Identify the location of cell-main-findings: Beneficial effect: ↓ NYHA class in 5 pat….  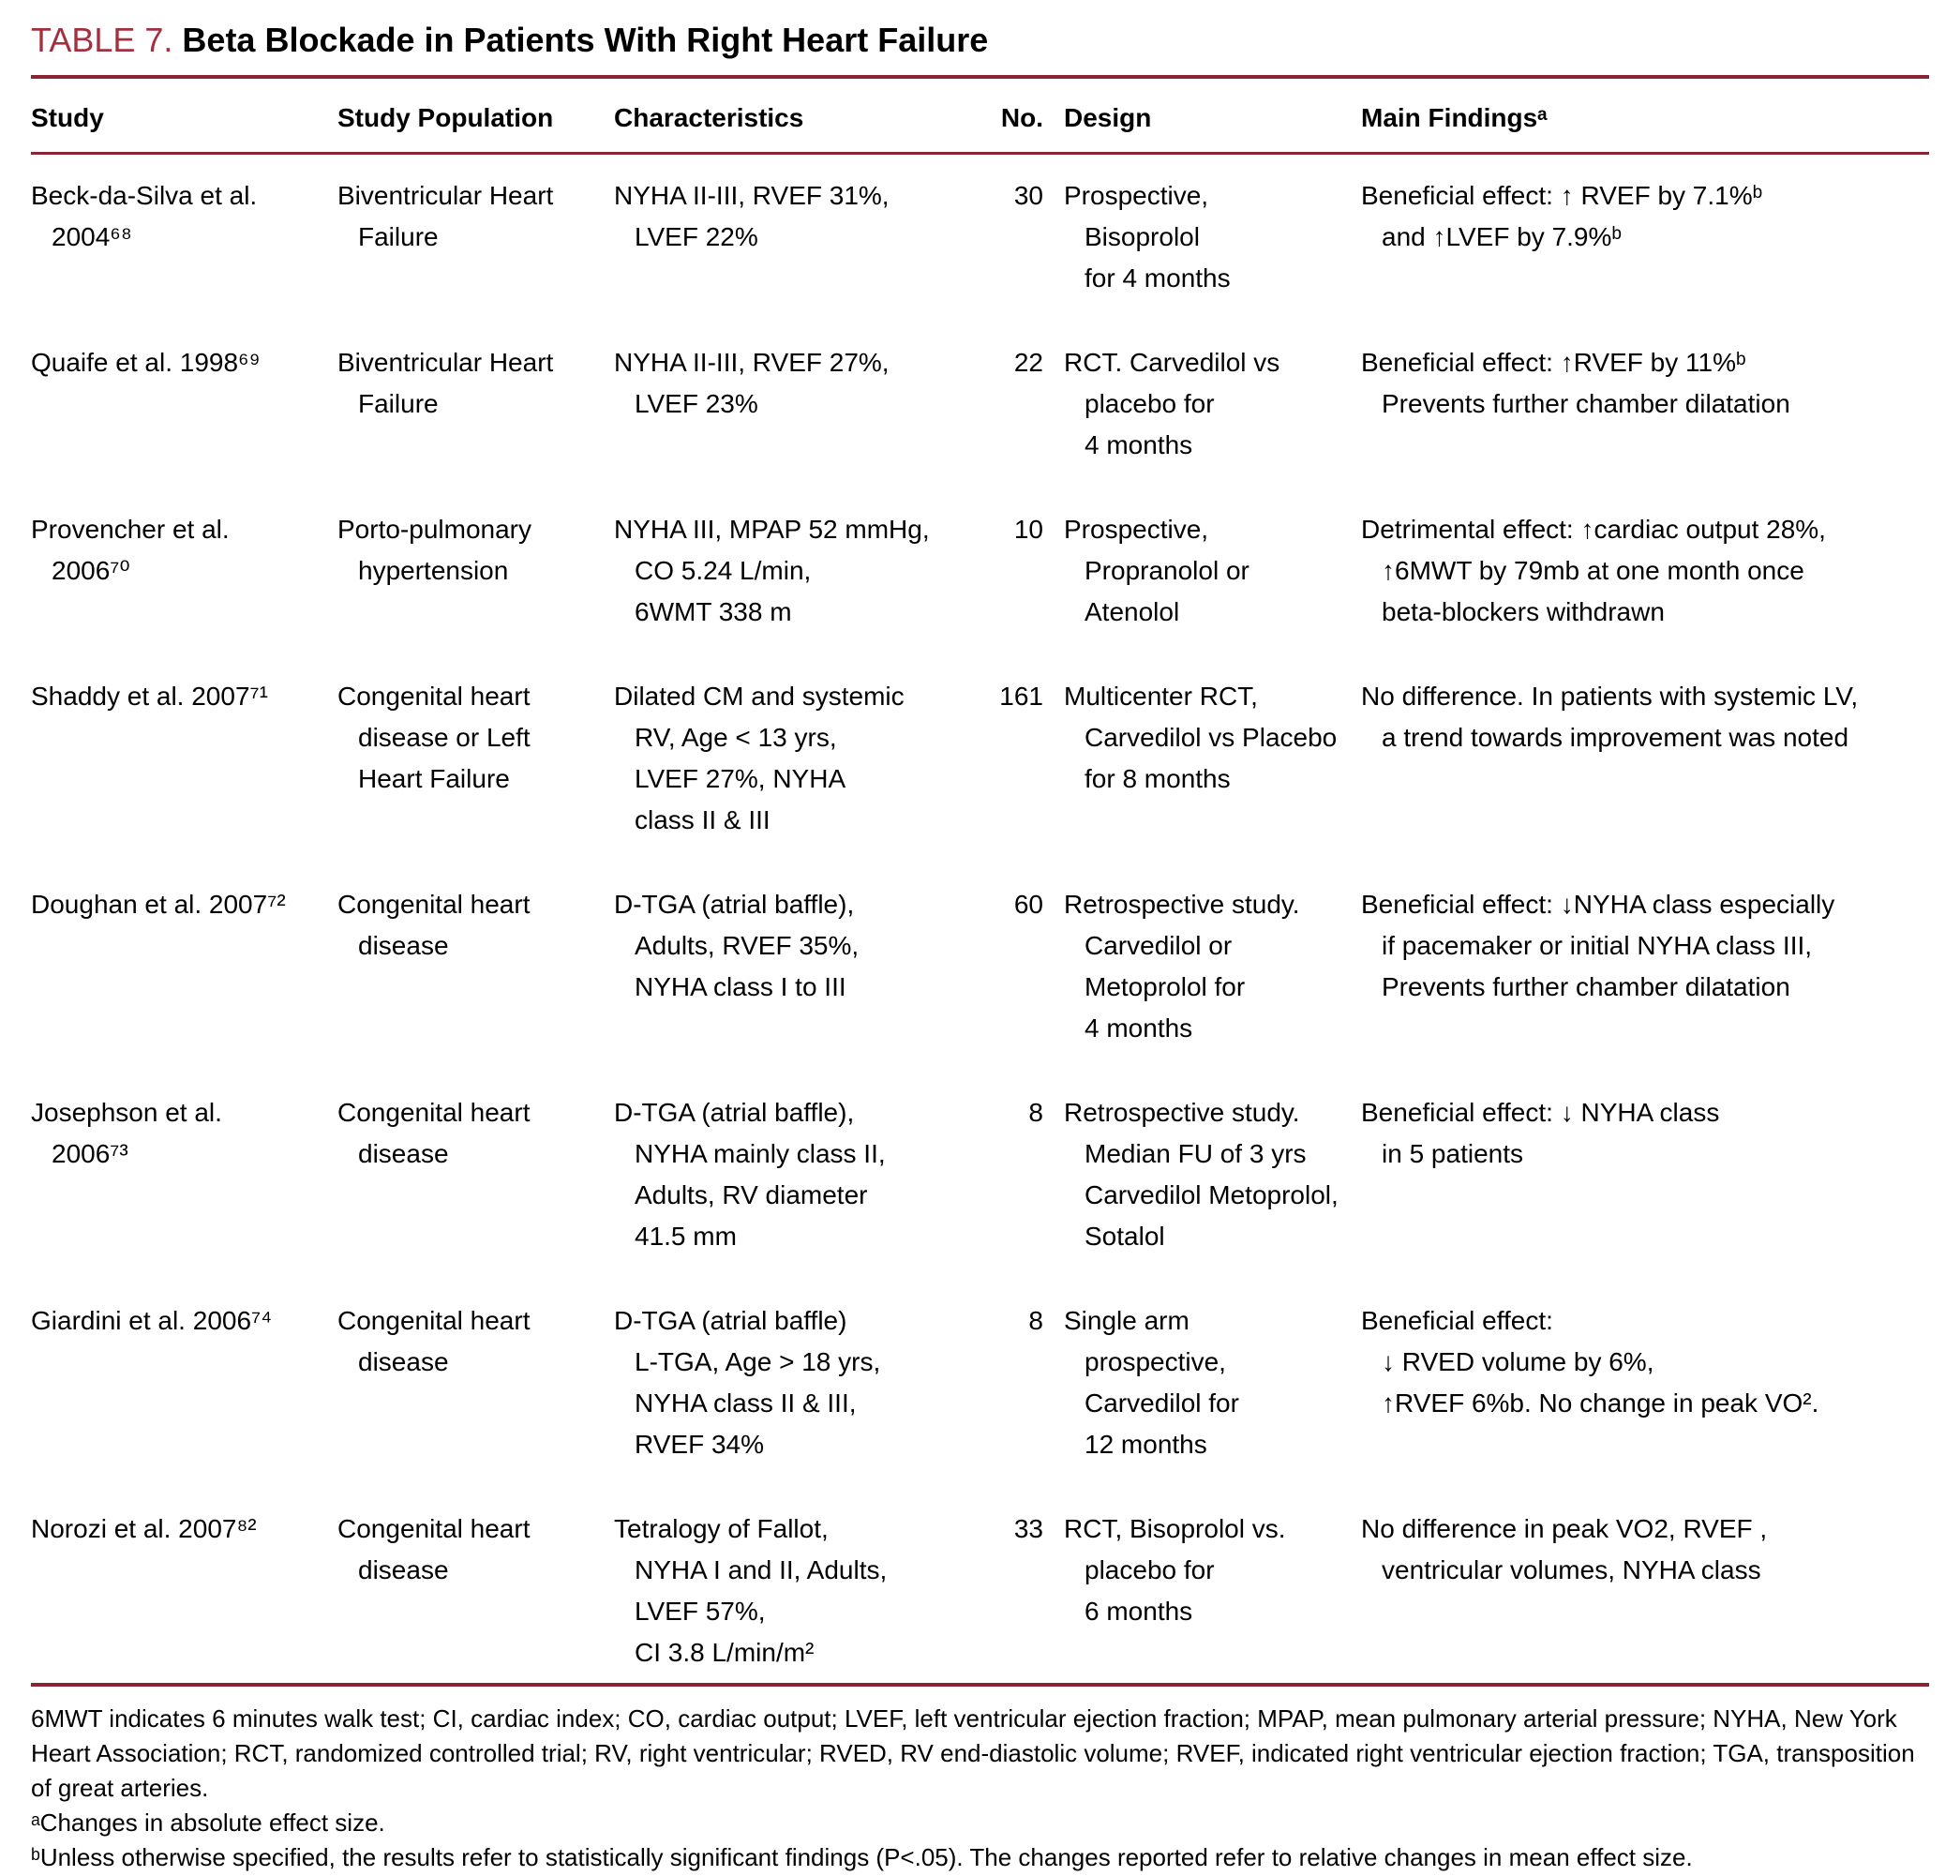
(1541, 1133).